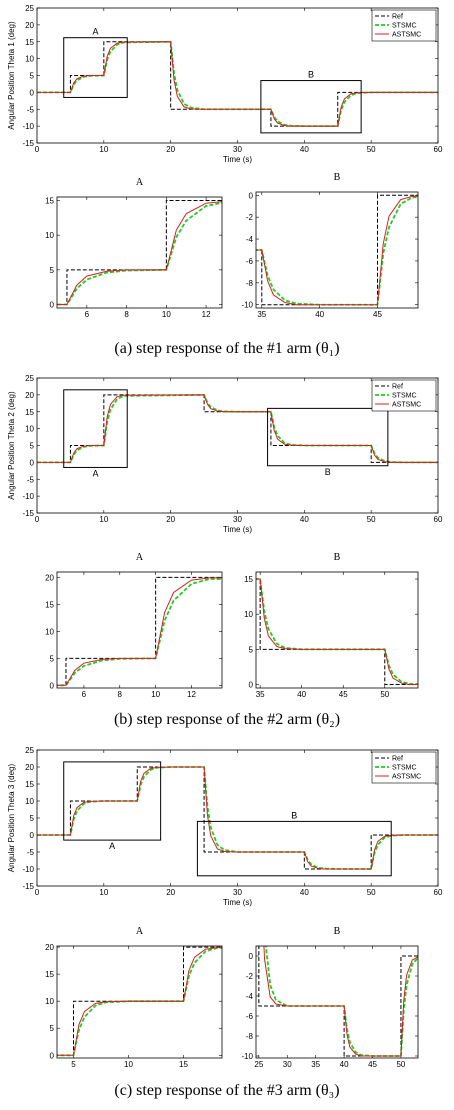  Describe the element at coordinates (11, 75) in the screenshot. I see `y-axis-label: Angular Position Theta 1 (deg)` at that location.